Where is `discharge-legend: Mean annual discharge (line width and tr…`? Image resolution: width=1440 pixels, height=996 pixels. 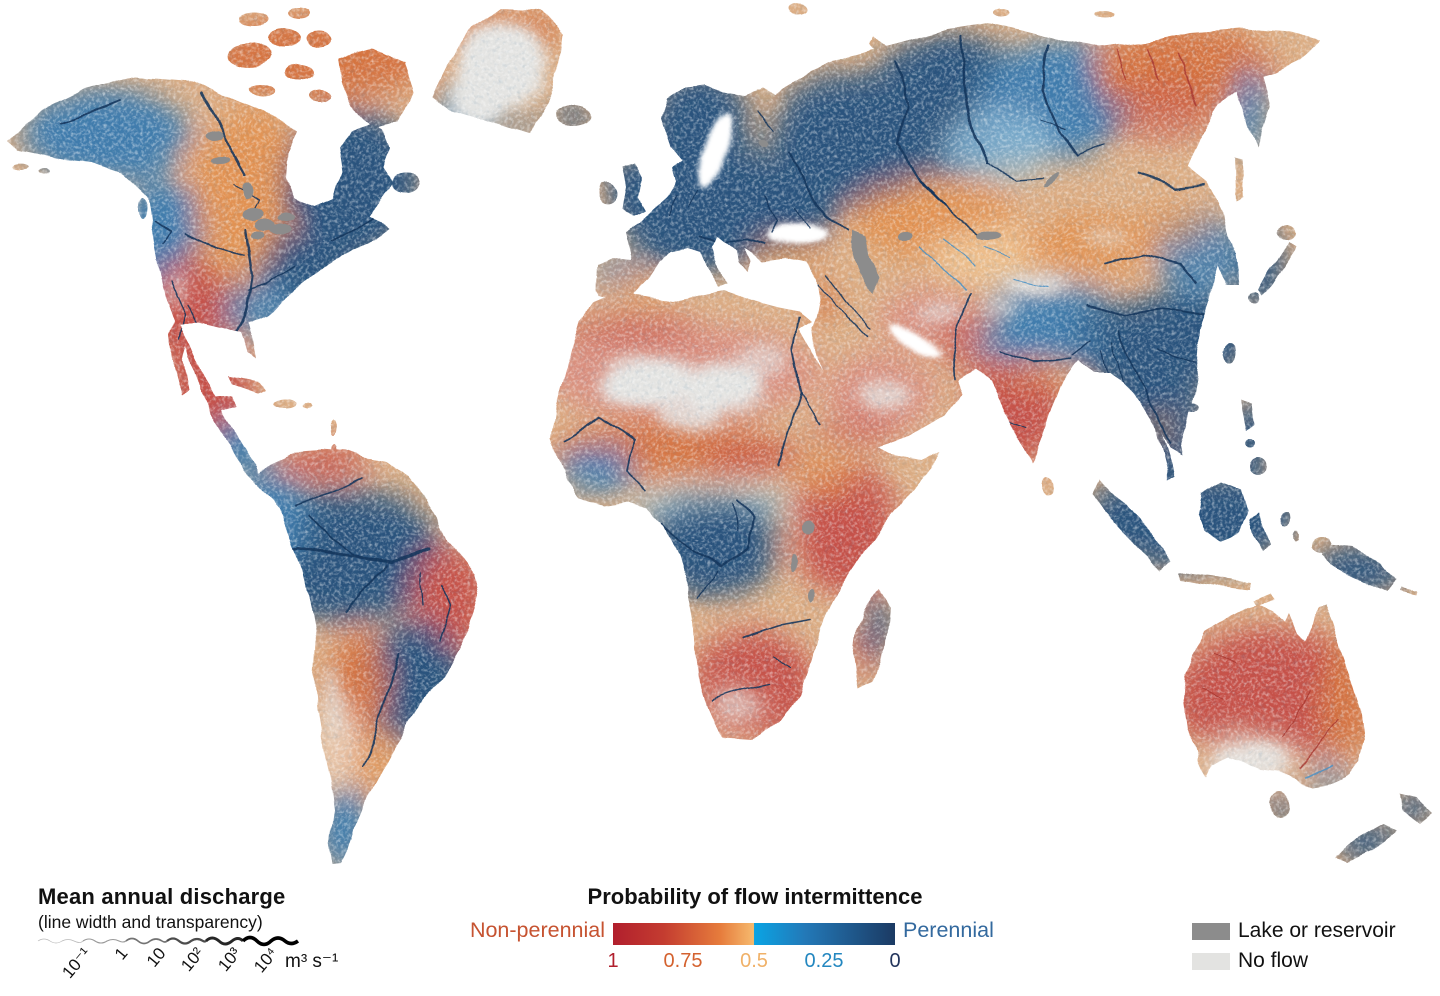 discharge-legend: Mean annual discharge (line width and tr… is located at coordinates (207, 933).